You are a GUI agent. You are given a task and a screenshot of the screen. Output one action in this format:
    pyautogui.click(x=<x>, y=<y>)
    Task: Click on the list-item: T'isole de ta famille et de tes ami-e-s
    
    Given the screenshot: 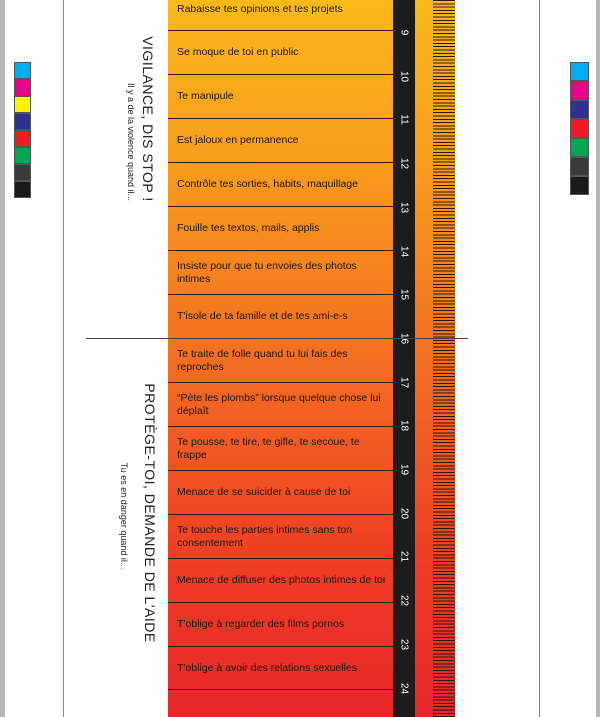 What is the action you would take?
    pyautogui.click(x=280, y=317)
    